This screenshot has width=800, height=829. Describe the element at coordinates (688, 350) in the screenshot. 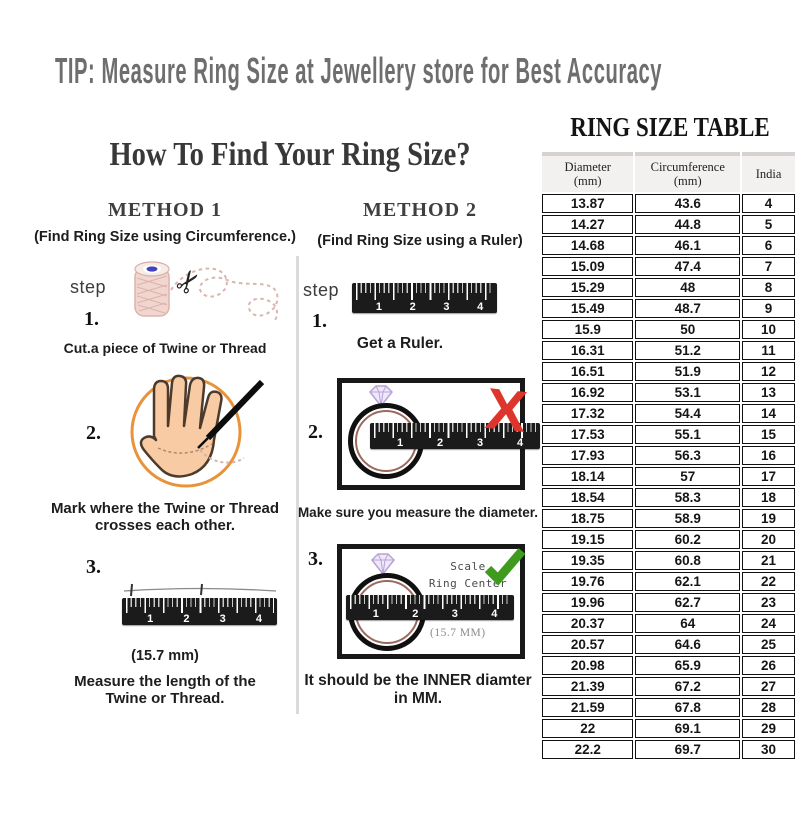

I see `table-cell: 51.2` at that location.